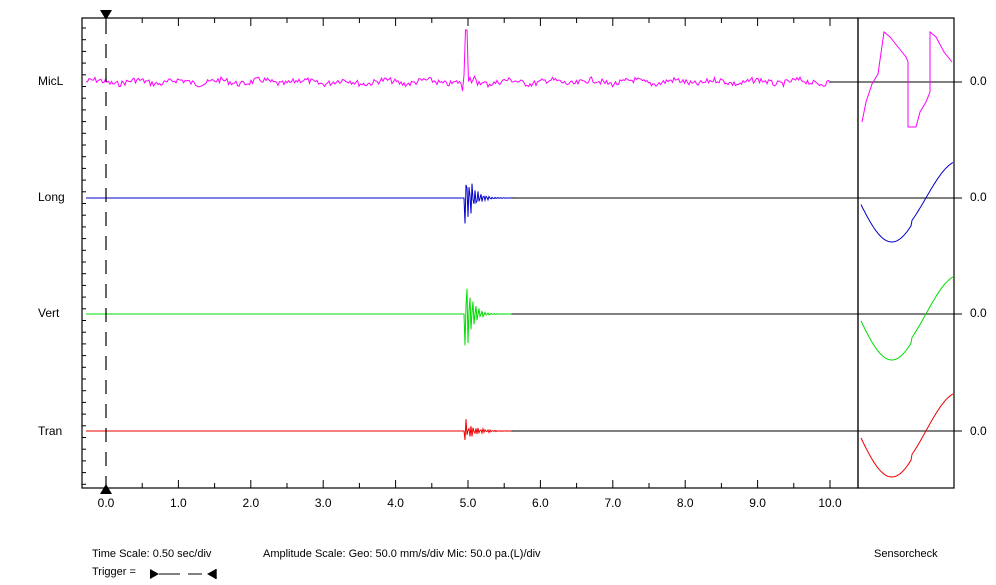  What do you see at coordinates (49, 313) in the screenshot?
I see `channel-label-vert: Vert` at bounding box center [49, 313].